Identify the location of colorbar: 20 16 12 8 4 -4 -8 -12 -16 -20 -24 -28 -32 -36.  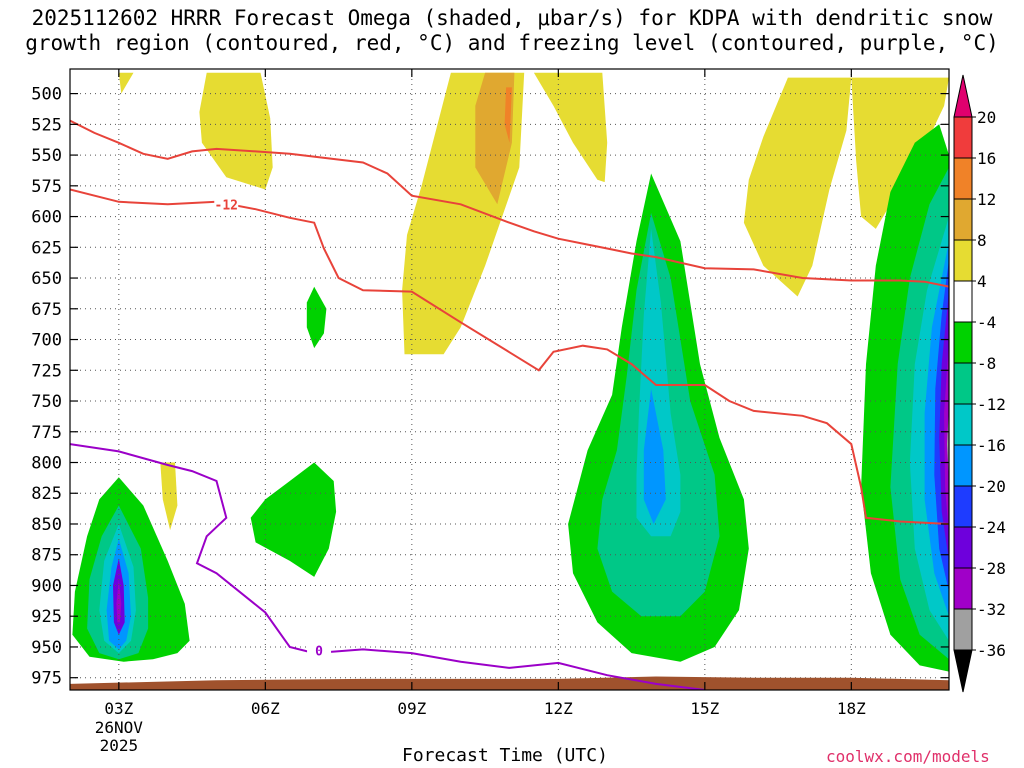
(979, 383).